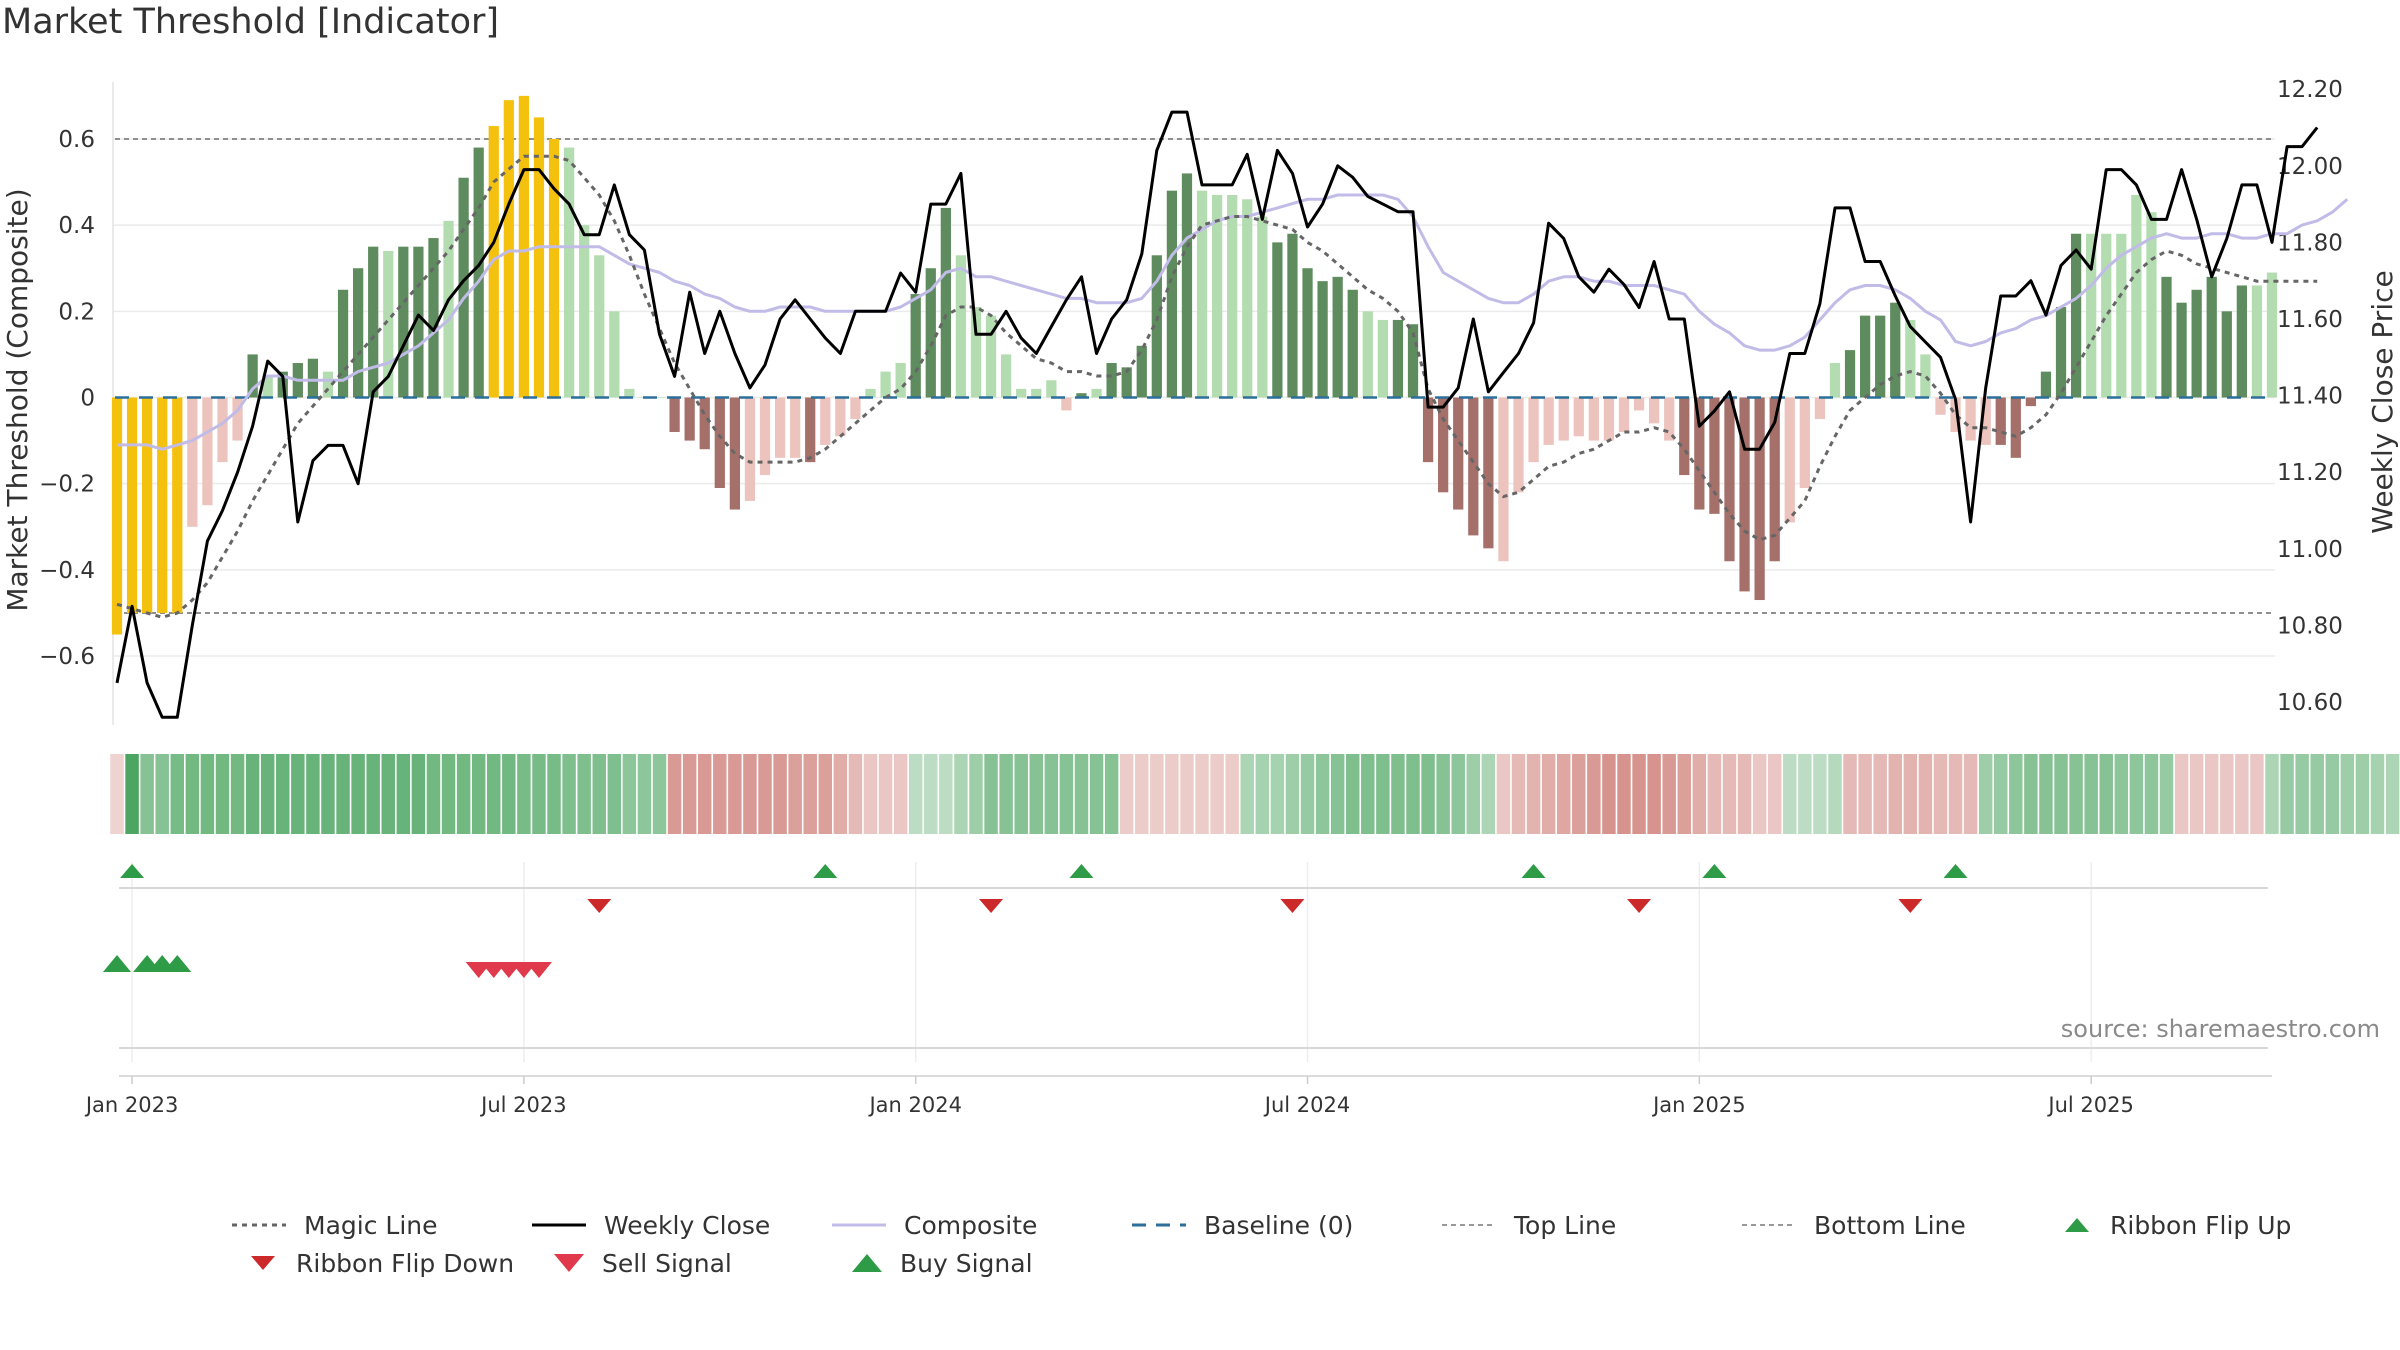  What do you see at coordinates (2220, 1029) in the screenshot?
I see `source-credit: source: sharemaestro.com` at bounding box center [2220, 1029].